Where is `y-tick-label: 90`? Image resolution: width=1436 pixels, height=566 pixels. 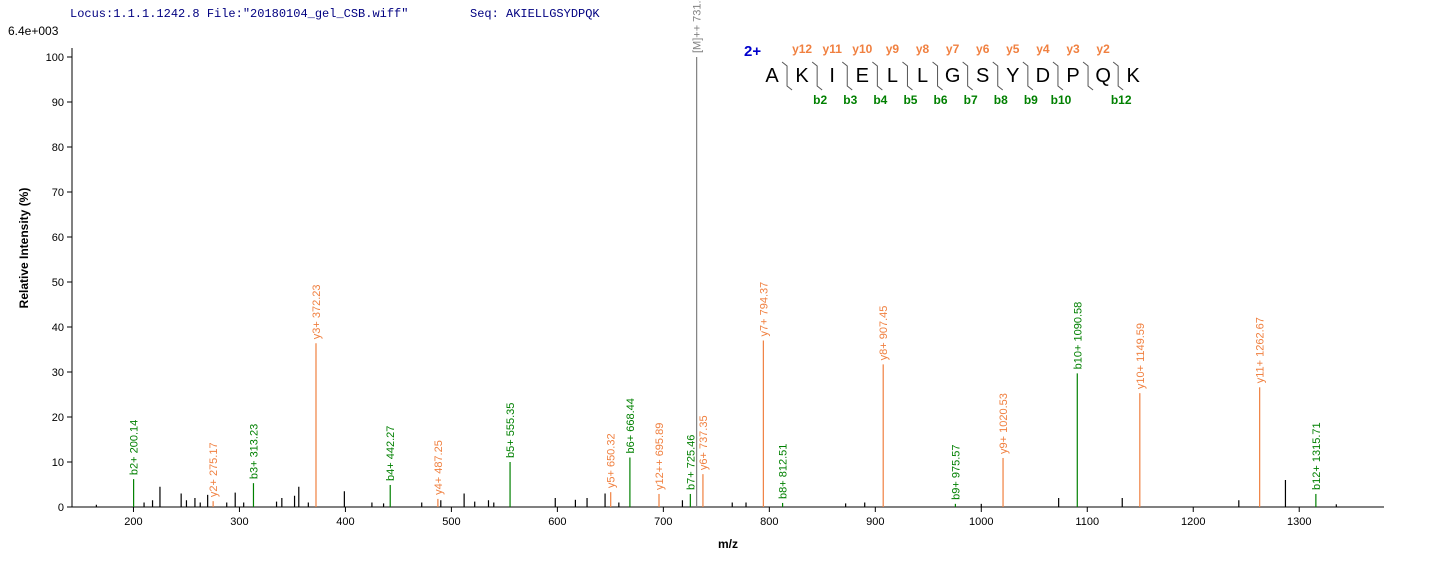
y-tick-label: 90 is located at coordinates (58, 103).